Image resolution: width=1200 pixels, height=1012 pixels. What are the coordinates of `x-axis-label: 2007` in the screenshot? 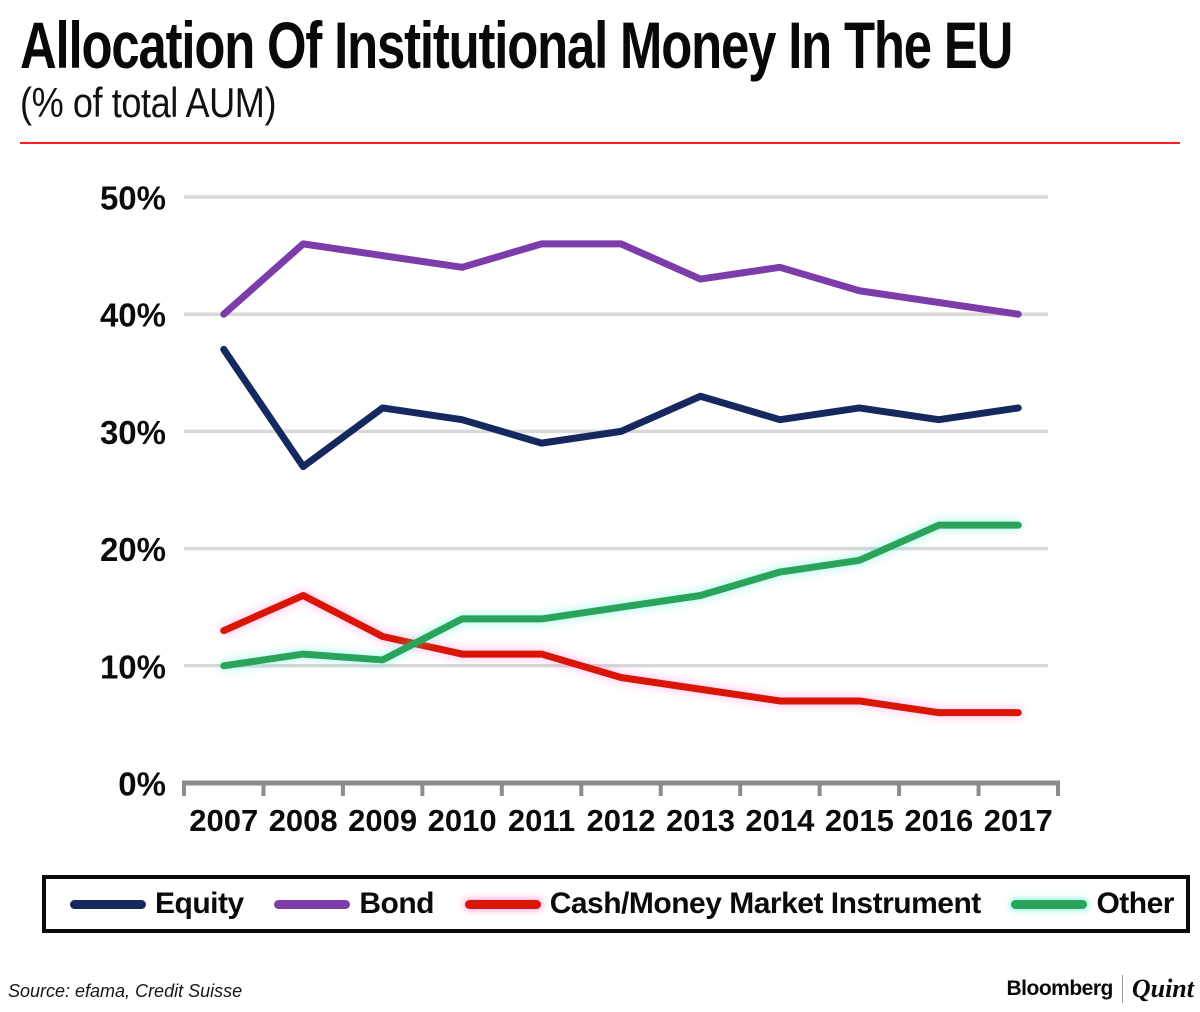 It's located at (223, 820).